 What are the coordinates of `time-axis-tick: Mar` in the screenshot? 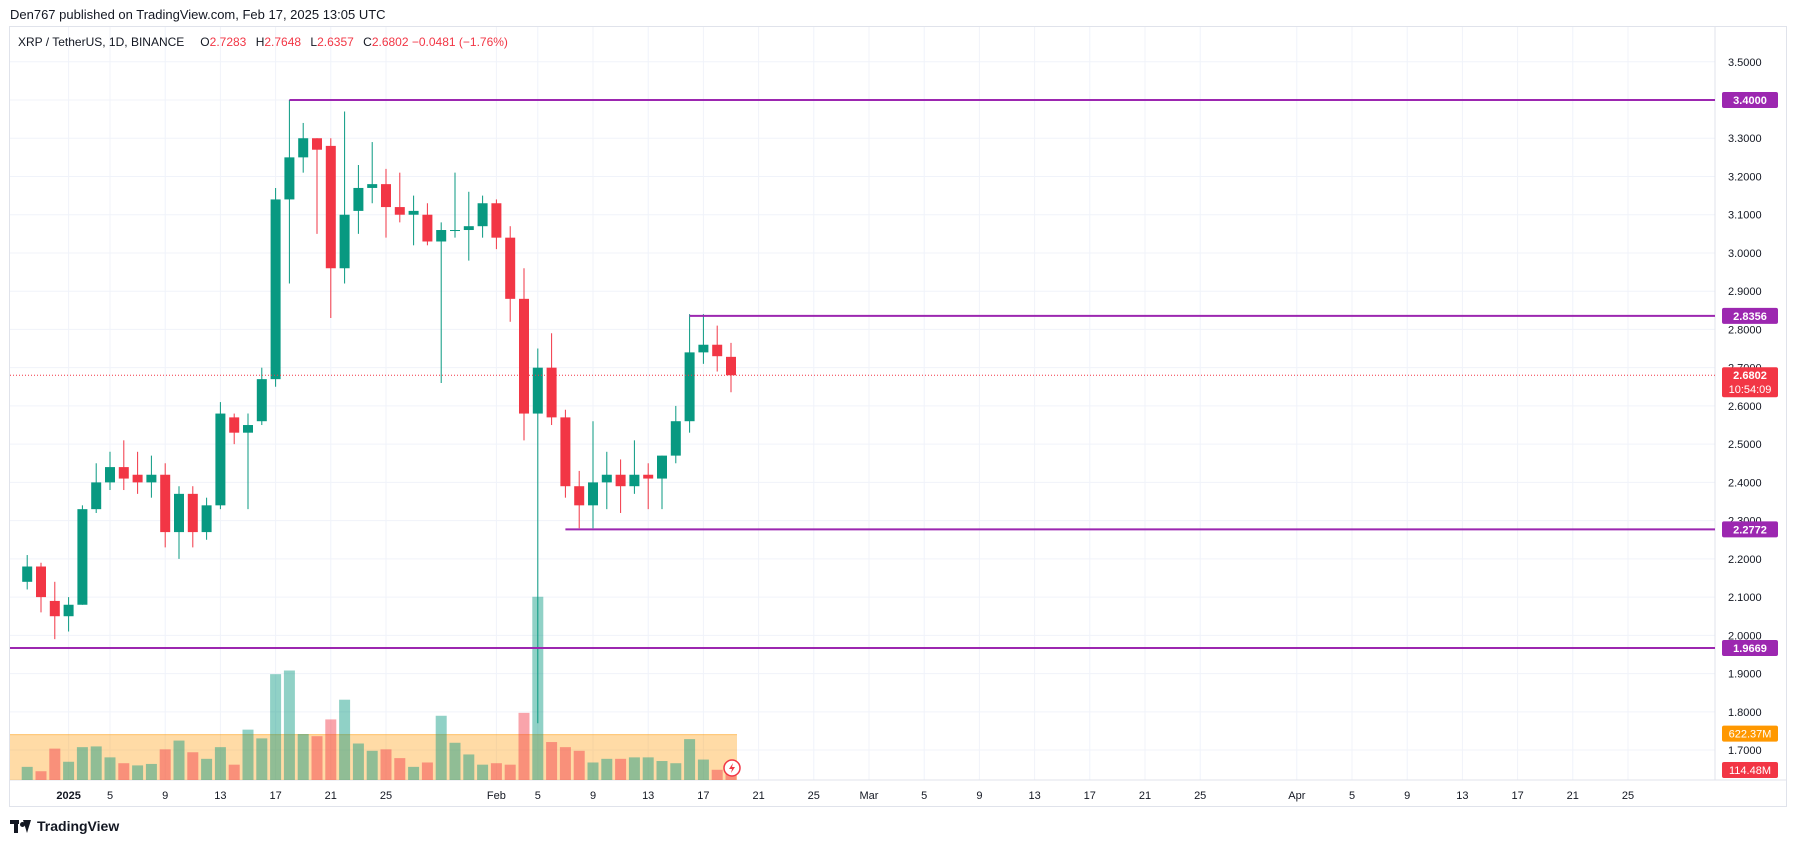 It's located at (869, 796).